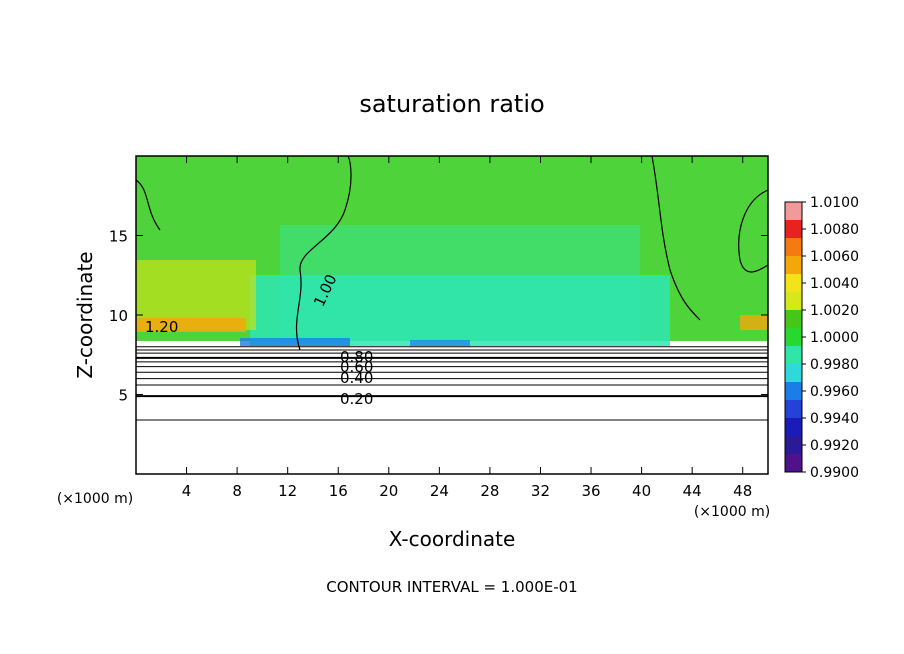 This screenshot has height=654, width=904. What do you see at coordinates (237, 491) in the screenshot?
I see `x-tick-label: 8` at bounding box center [237, 491].